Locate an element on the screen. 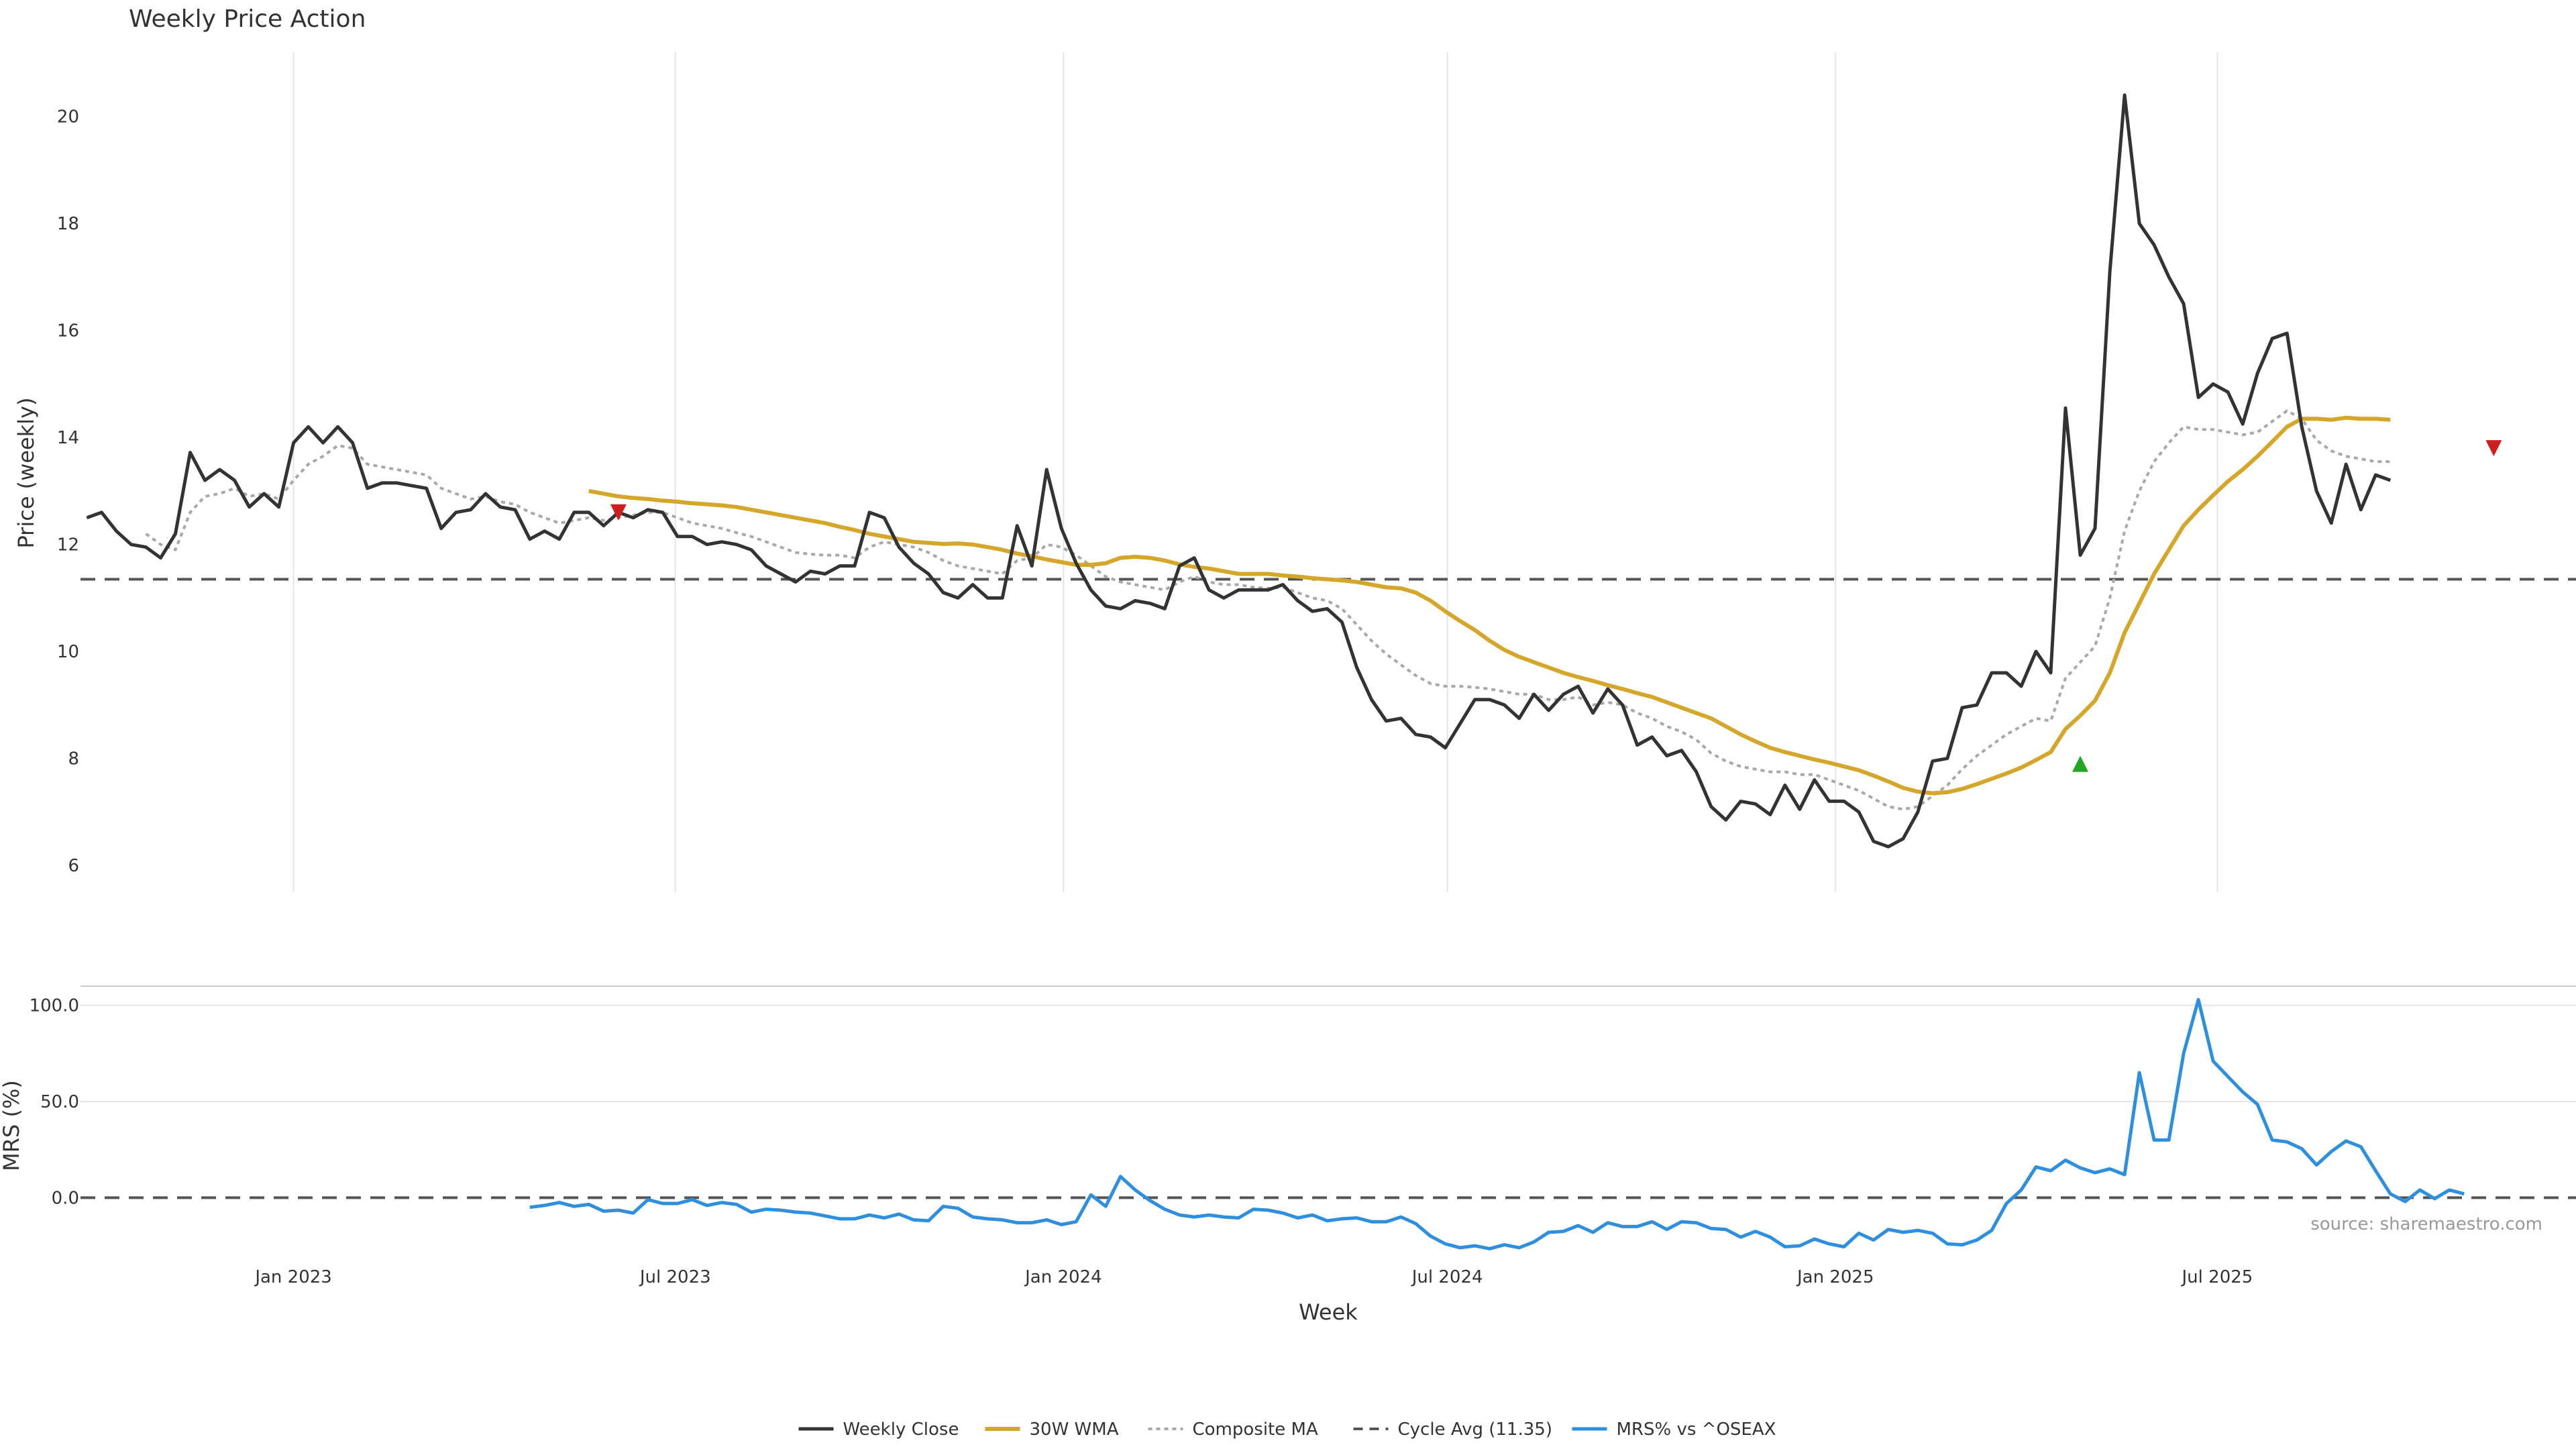 This screenshot has height=1449, width=2576. x-tick-jul-2023: Jul 2023 is located at coordinates (675, 1277).